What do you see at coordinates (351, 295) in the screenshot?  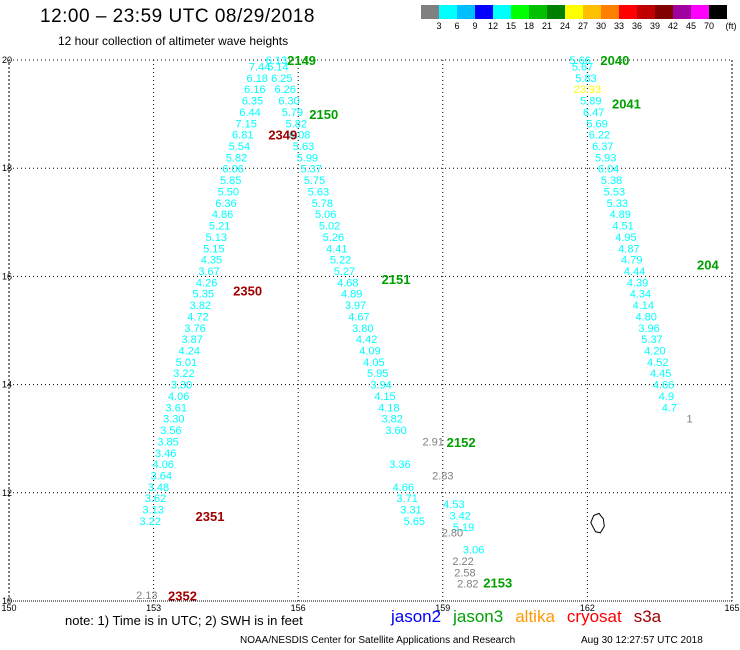 I see `wave-height-value: 4.89` at bounding box center [351, 295].